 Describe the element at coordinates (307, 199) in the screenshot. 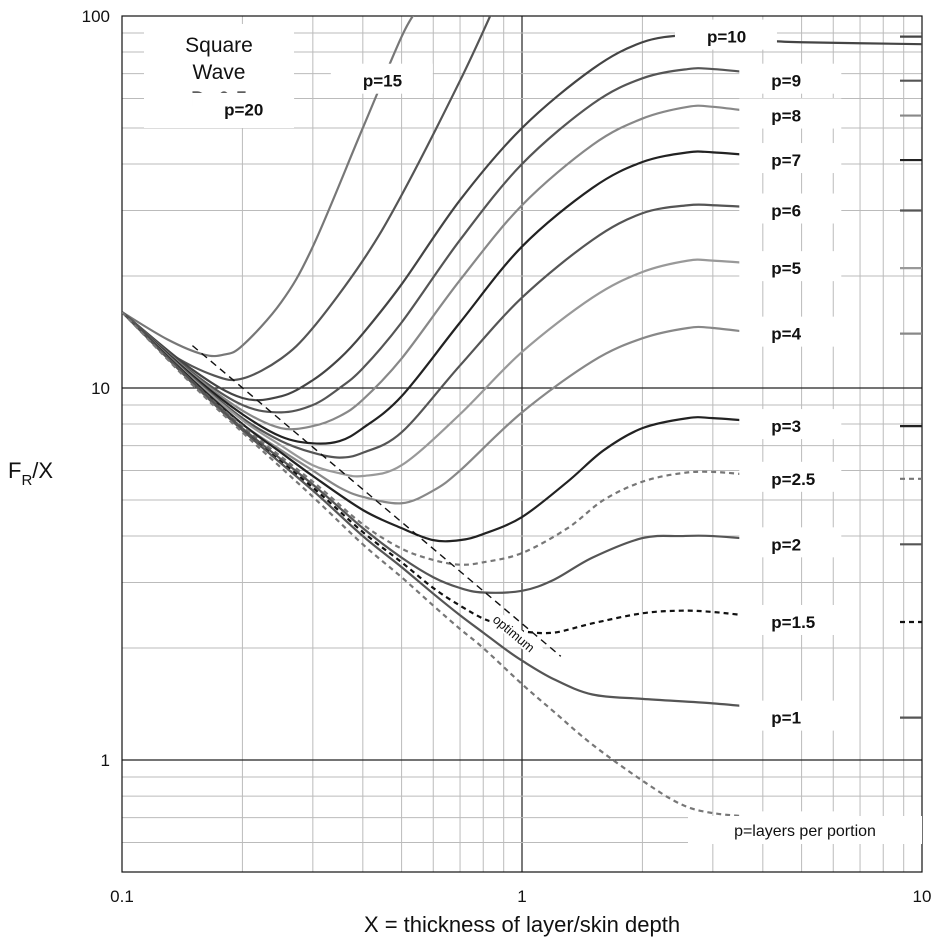

I see `series-line-p15` at that location.